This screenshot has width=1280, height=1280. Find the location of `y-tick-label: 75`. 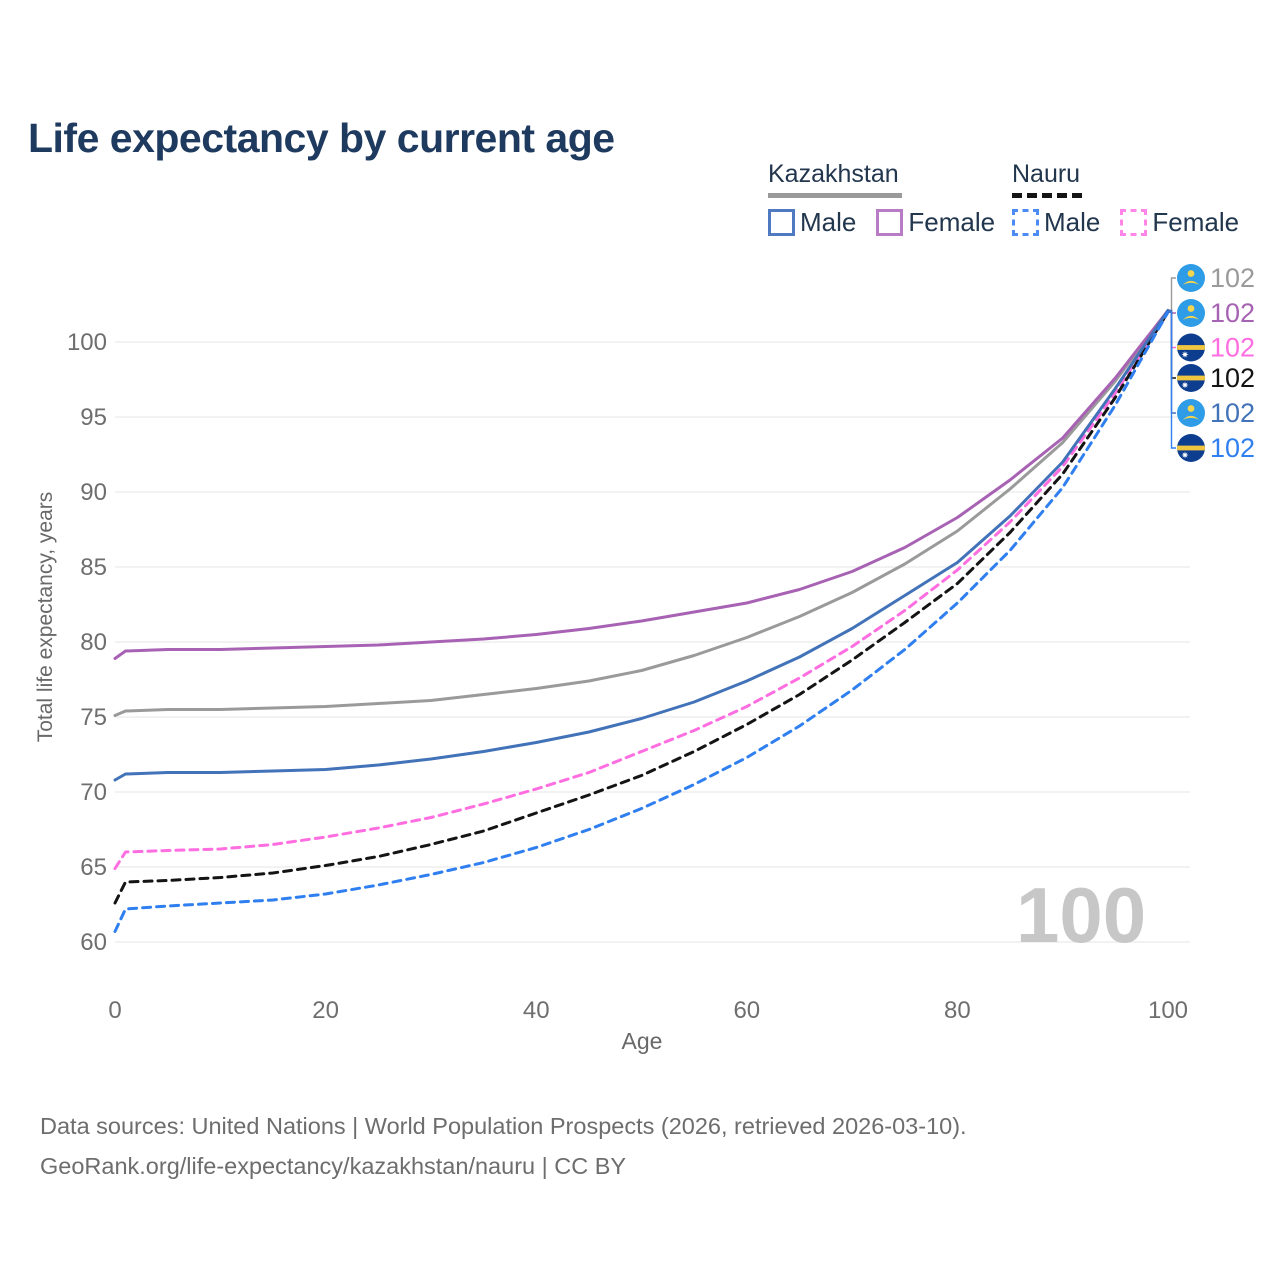

y-tick-label: 75 is located at coordinates (93, 717).